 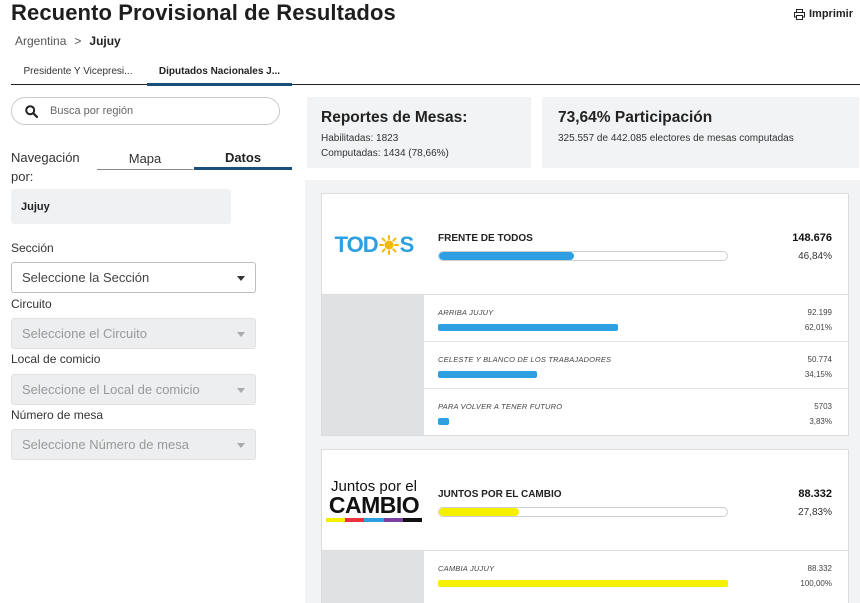 I want to click on circuito-select: Seleccione el Circuito, so click(x=133, y=333).